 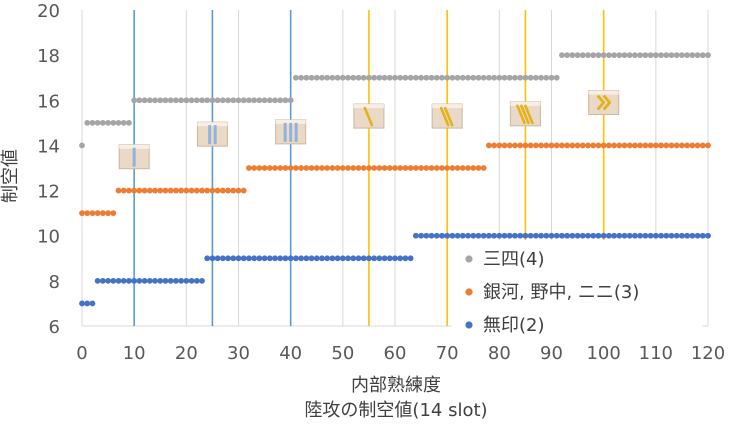 What do you see at coordinates (656, 353) in the screenshot?
I see `x-tick-label: 110` at bounding box center [656, 353].